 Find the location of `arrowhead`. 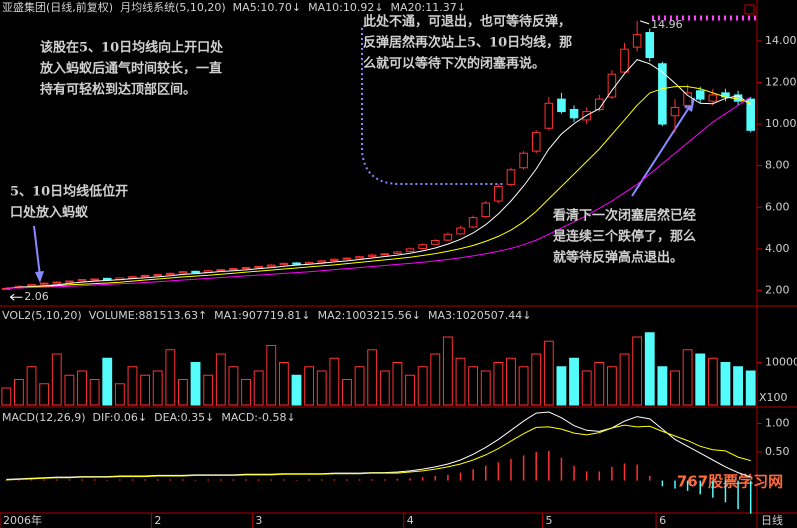

arrowhead is located at coordinates (39, 277).